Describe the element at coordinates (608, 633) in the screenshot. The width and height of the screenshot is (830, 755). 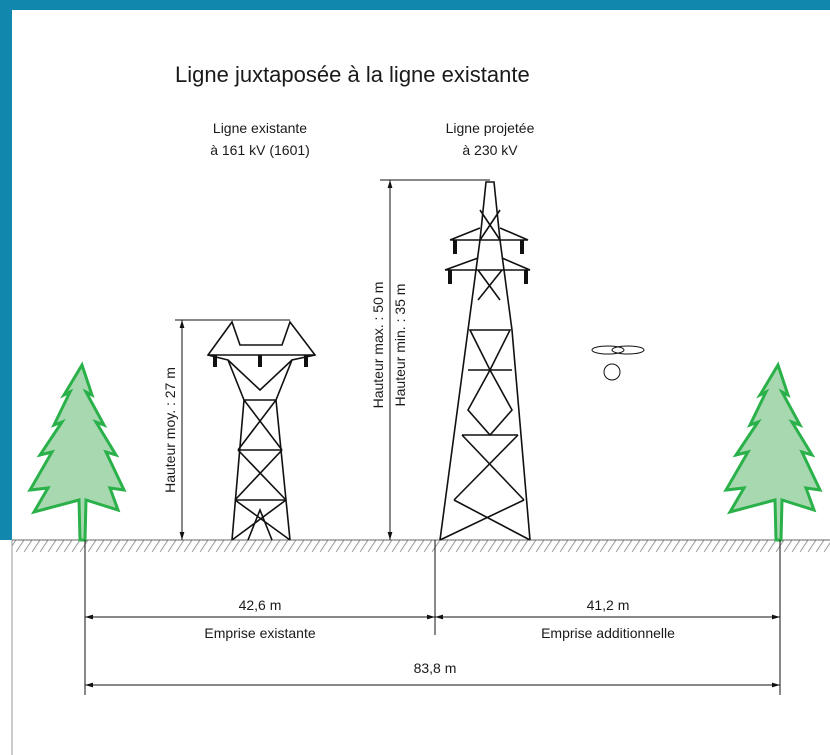
I see `width-label: Emprise additionnelle` at that location.